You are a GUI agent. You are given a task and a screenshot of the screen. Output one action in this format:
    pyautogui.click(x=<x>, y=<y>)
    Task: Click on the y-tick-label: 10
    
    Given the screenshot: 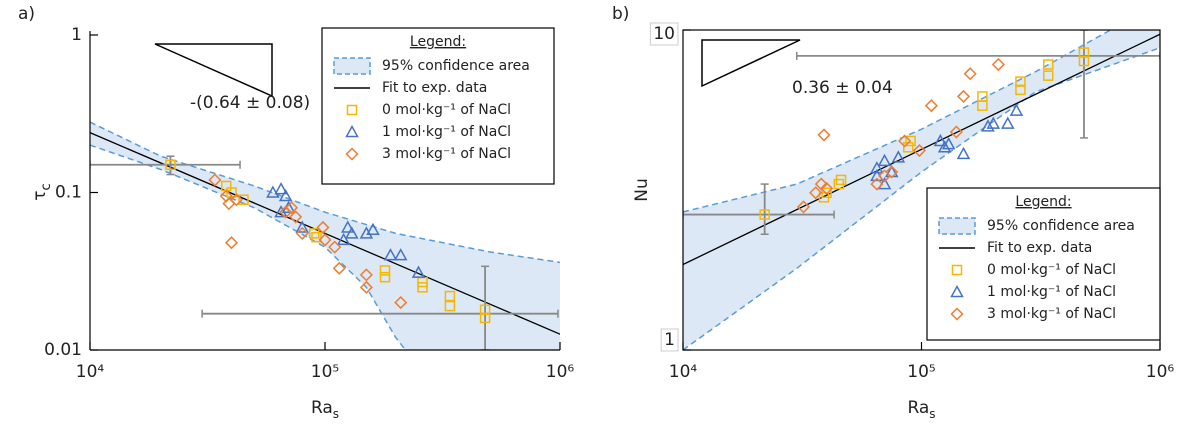 What is the action you would take?
    pyautogui.click(x=664, y=34)
    